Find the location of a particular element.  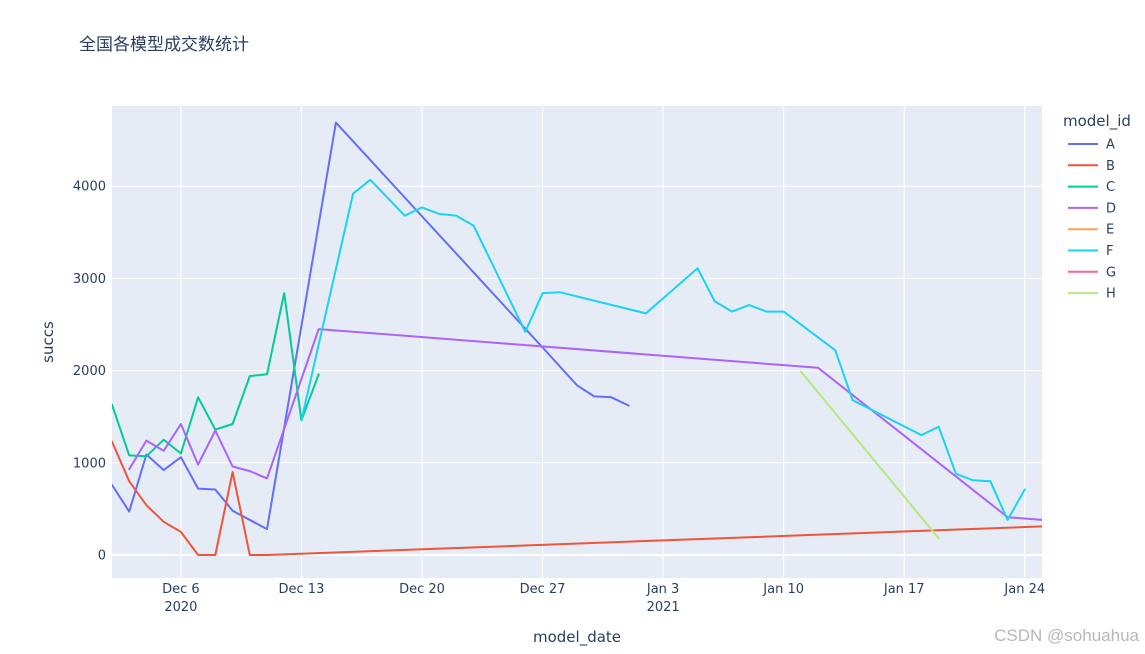

y-tick-label: 3000 is located at coordinates (89, 279).